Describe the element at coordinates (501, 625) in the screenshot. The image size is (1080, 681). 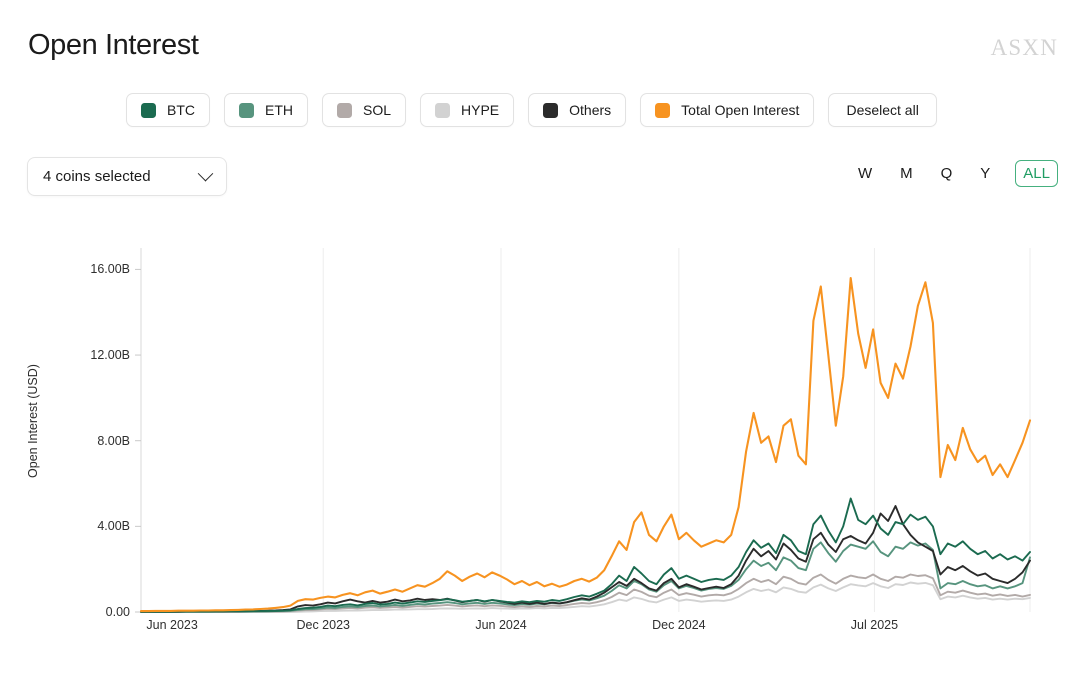
I see `x-tick-label: Jun 2024` at that location.